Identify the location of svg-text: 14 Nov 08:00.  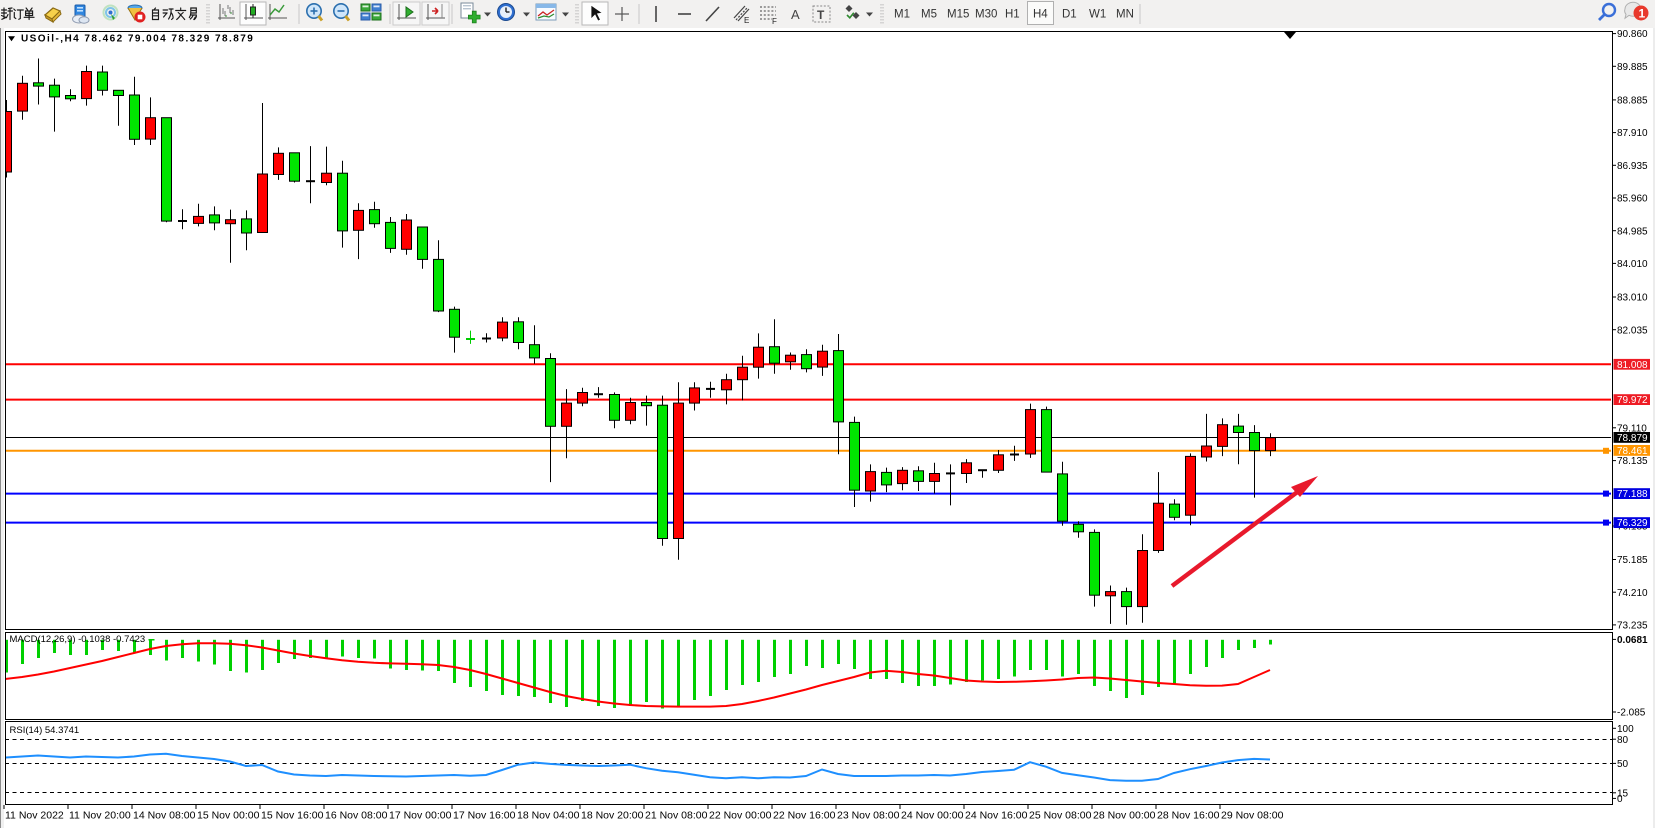
(164, 816).